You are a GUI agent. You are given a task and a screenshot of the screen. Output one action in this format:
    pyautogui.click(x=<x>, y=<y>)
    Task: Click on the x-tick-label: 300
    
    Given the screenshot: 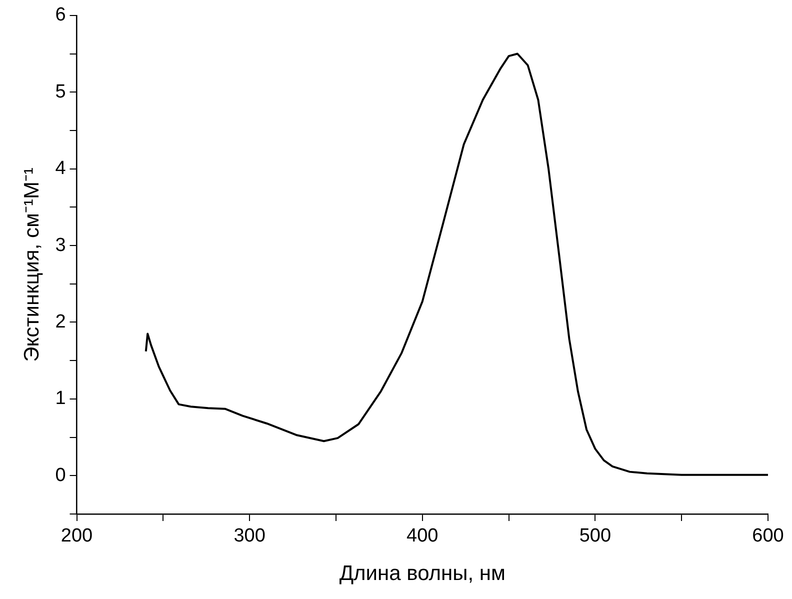 What is the action you would take?
    pyautogui.click(x=250, y=536)
    